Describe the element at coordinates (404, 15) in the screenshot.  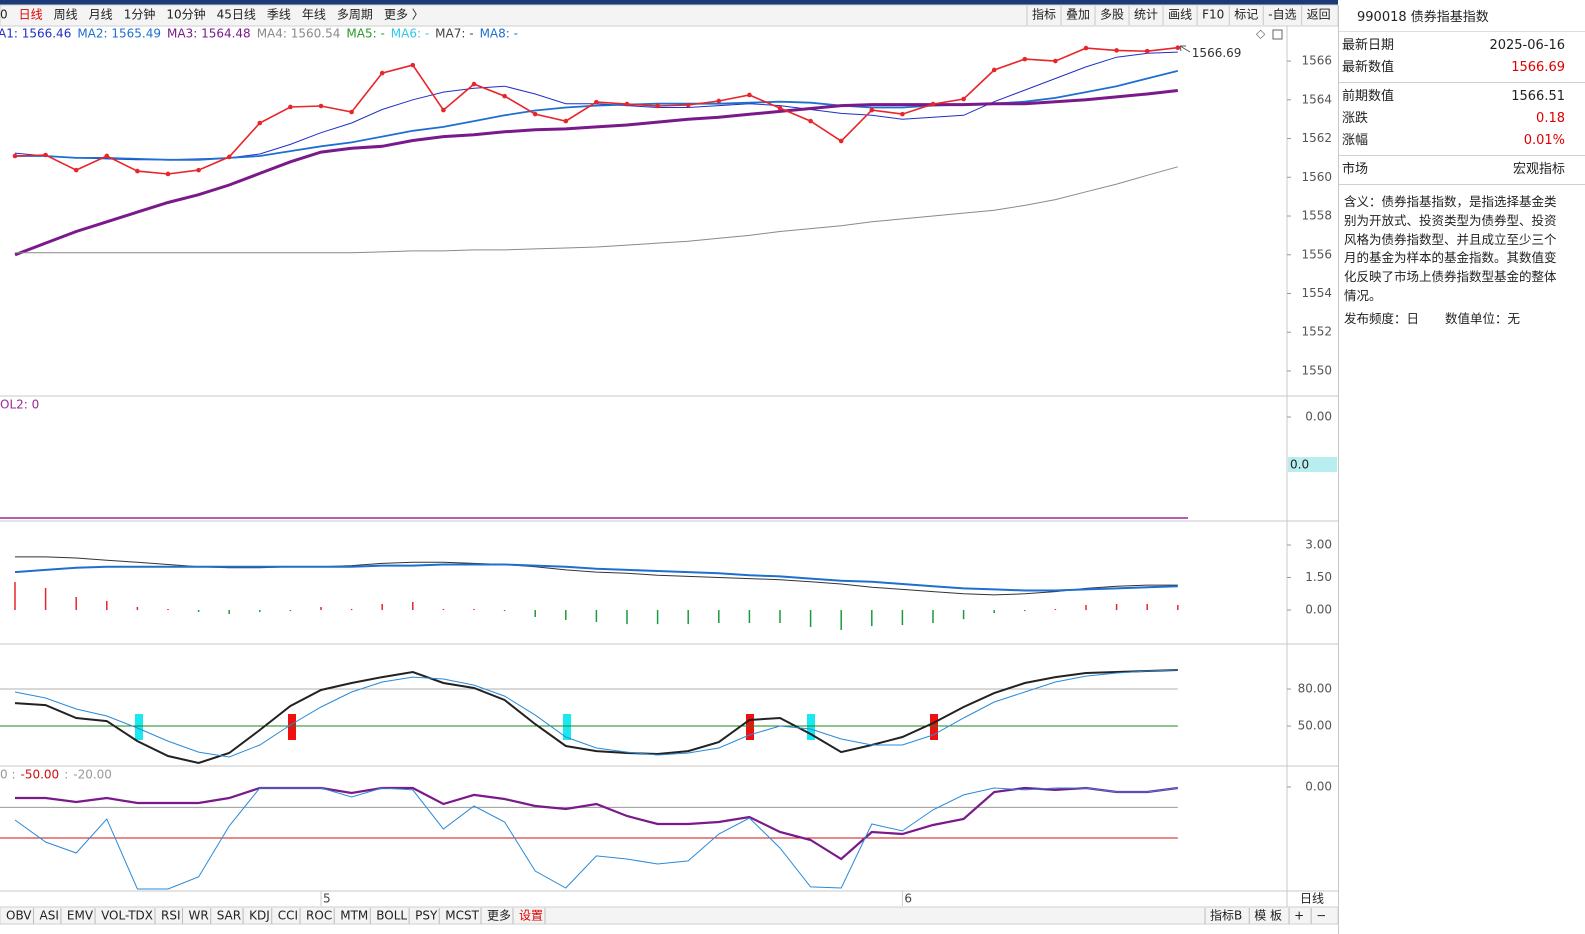
I see `period-tab: 更多 〉` at that location.